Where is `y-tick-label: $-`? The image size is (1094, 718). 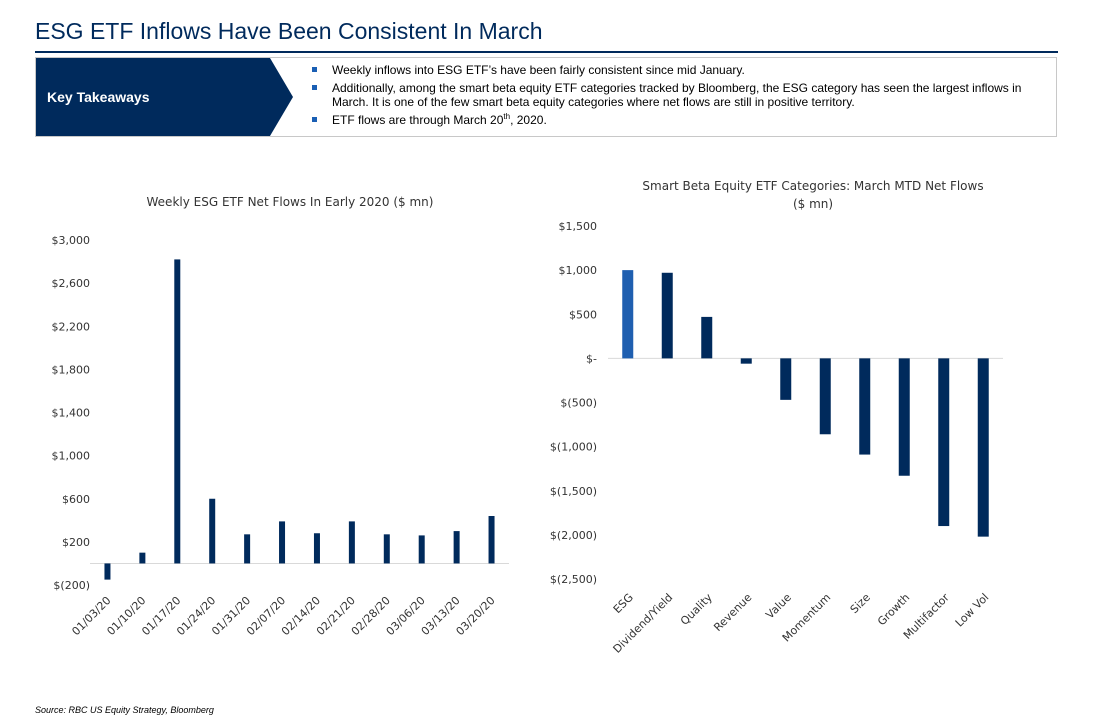
y-tick-label: $- is located at coordinates (591, 358).